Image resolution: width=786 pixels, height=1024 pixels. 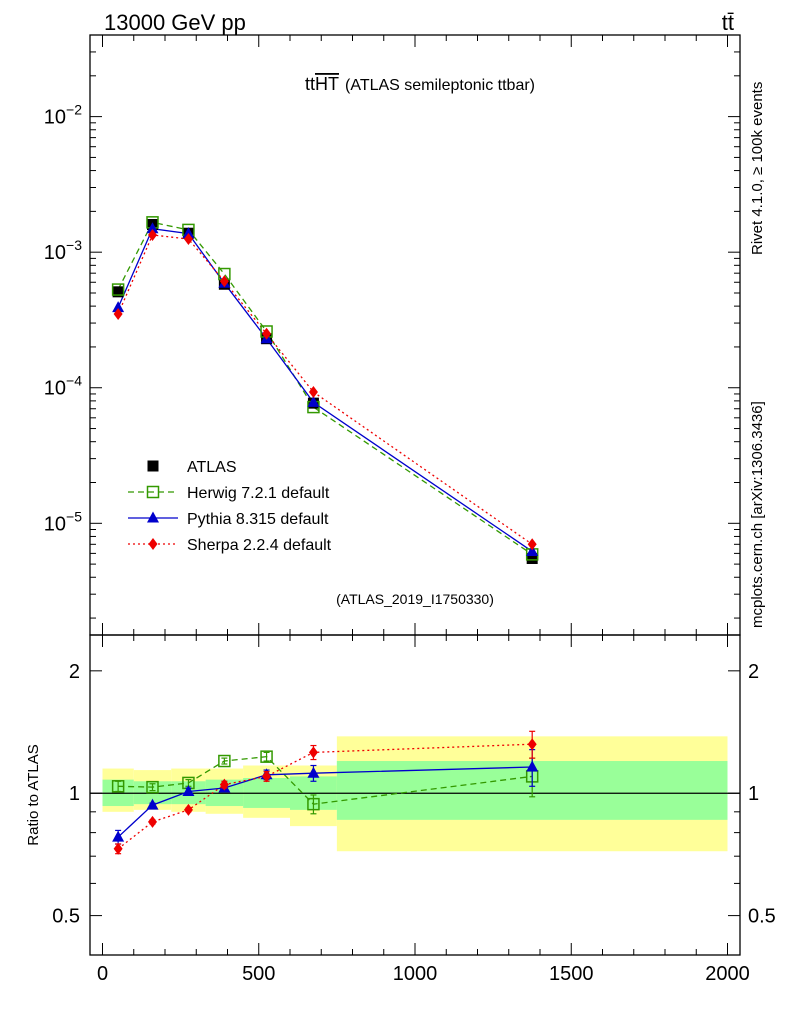 What do you see at coordinates (728, 22) in the screenshot?
I see `process-label: tt̄` at bounding box center [728, 22].